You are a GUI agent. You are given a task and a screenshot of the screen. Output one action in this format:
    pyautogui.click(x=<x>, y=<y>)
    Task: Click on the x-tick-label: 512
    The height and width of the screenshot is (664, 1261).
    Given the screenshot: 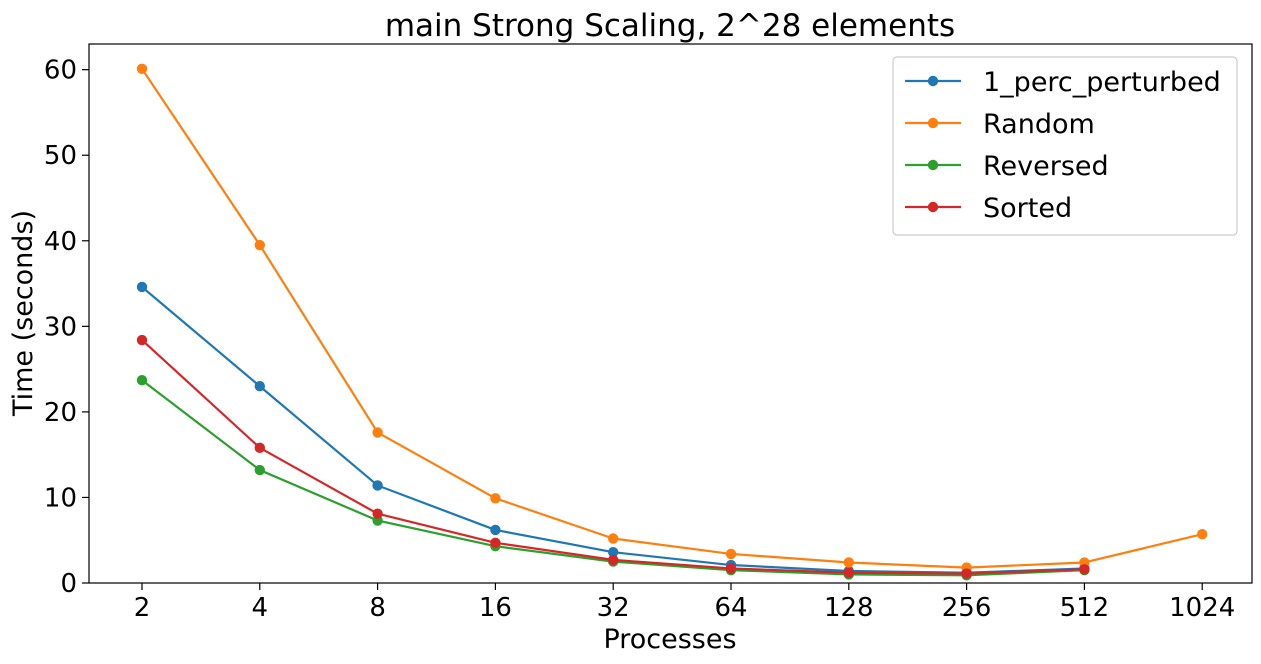 What is the action you would take?
    pyautogui.click(x=1085, y=608)
    